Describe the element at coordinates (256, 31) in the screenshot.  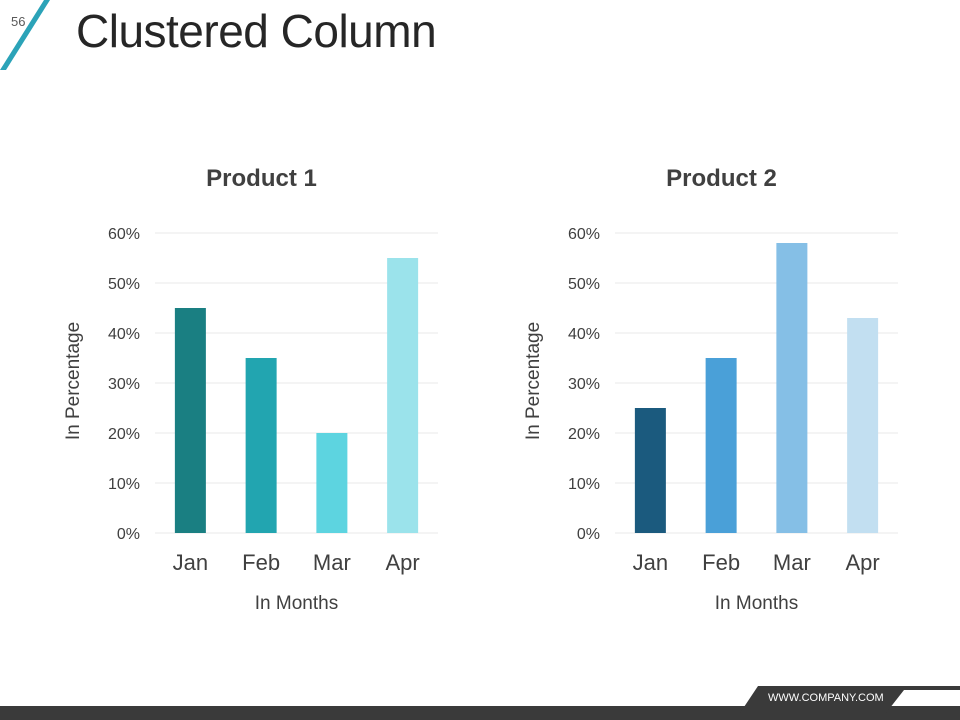
I see `slide-title: Clustered Column` at that location.